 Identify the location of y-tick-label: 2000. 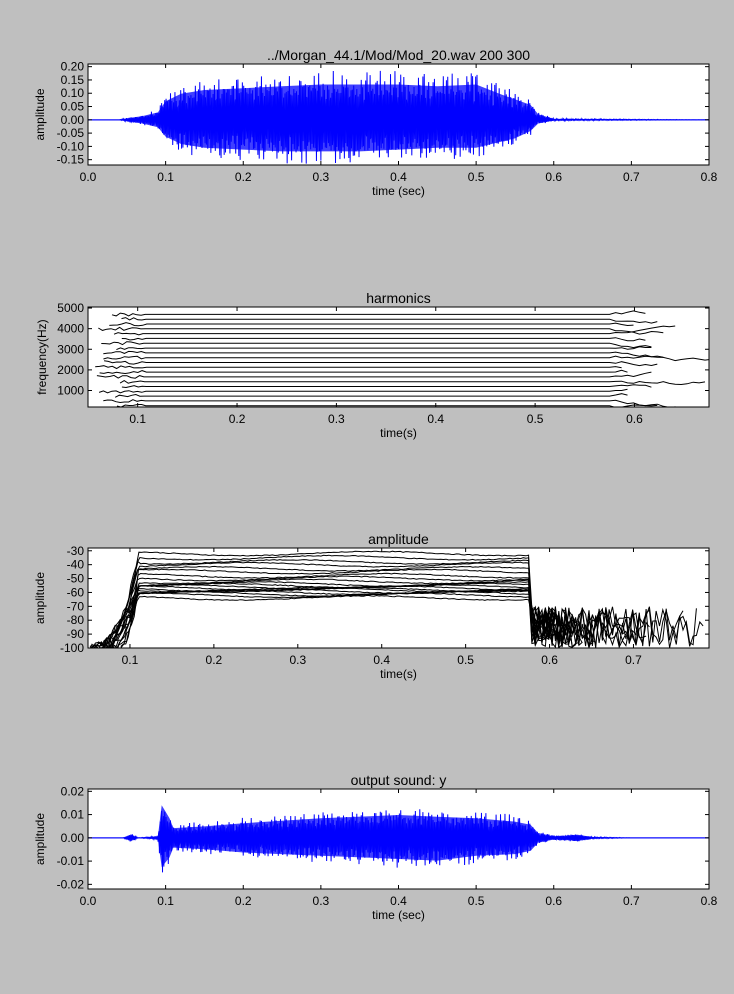
(70, 370).